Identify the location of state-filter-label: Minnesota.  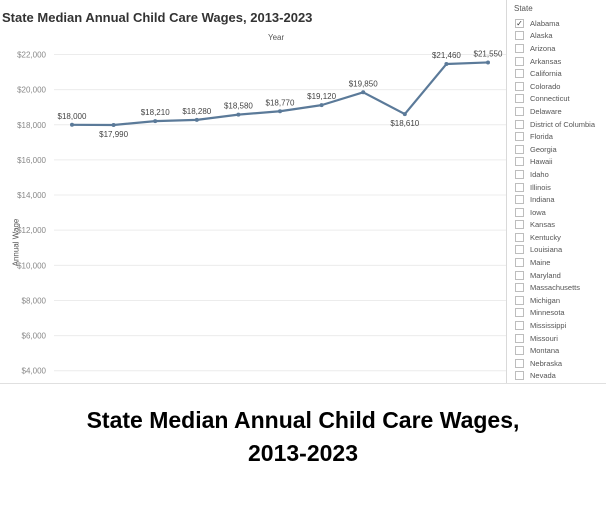
(547, 313).